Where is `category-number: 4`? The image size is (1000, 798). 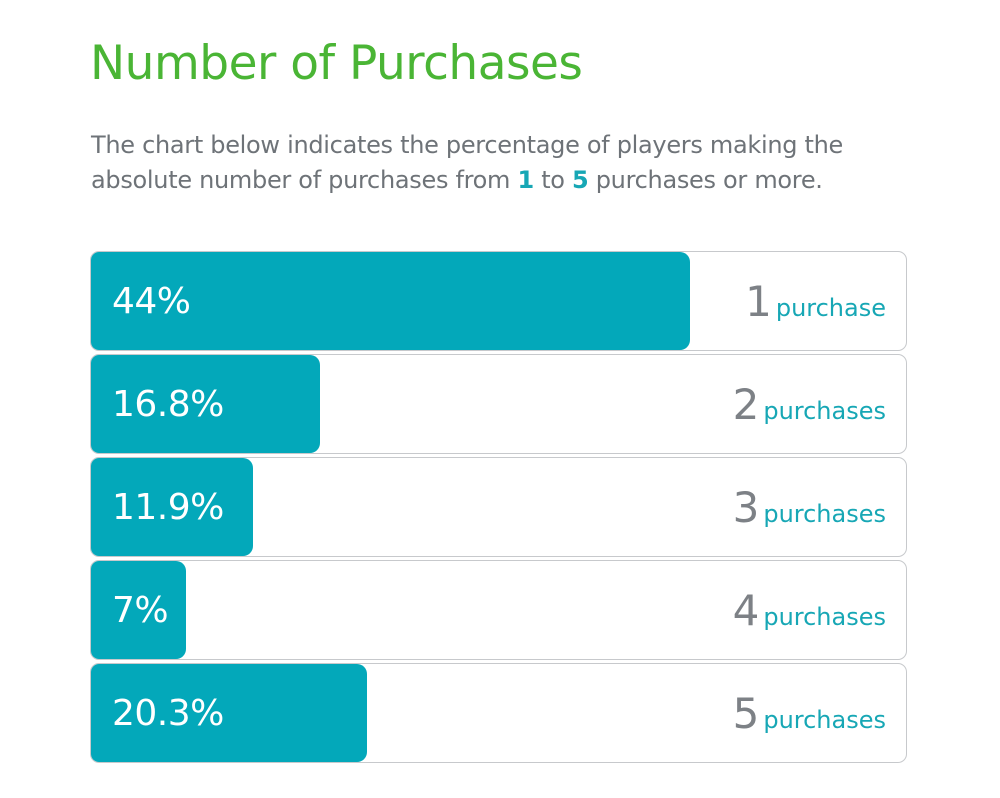 category-number: 4 is located at coordinates (746, 610).